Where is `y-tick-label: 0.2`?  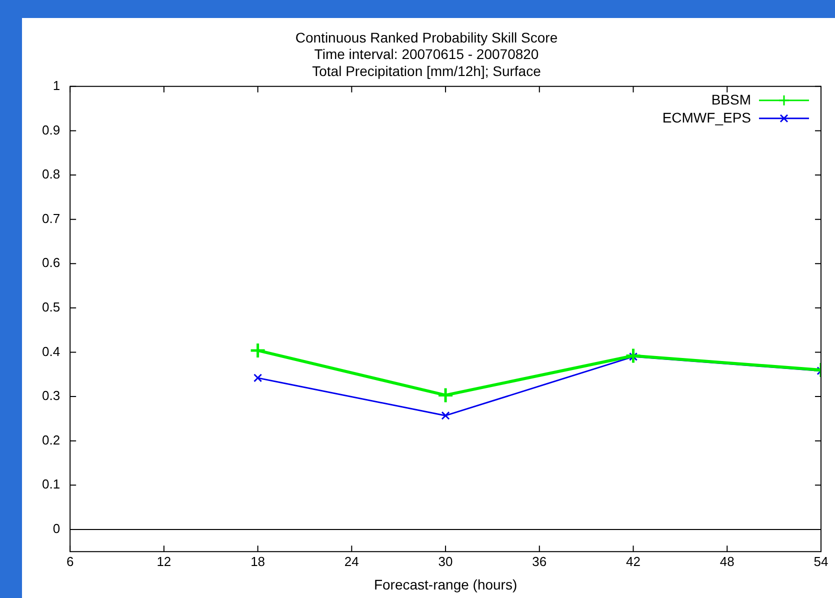 y-tick-label: 0.2 is located at coordinates (51, 440).